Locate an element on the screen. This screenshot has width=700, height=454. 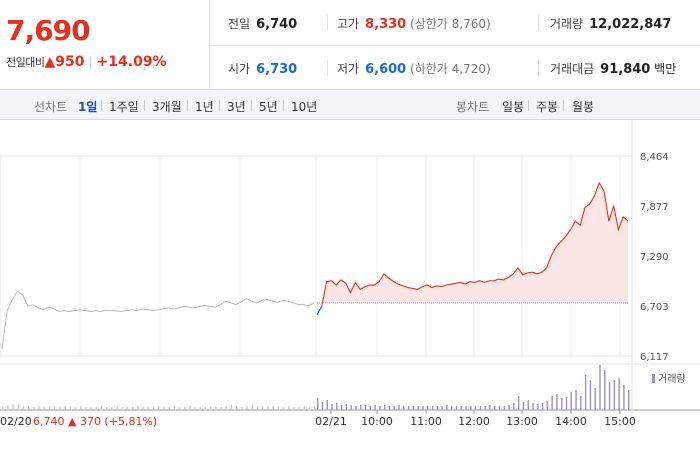
y-tick-label: 6,703 is located at coordinates (654, 307).